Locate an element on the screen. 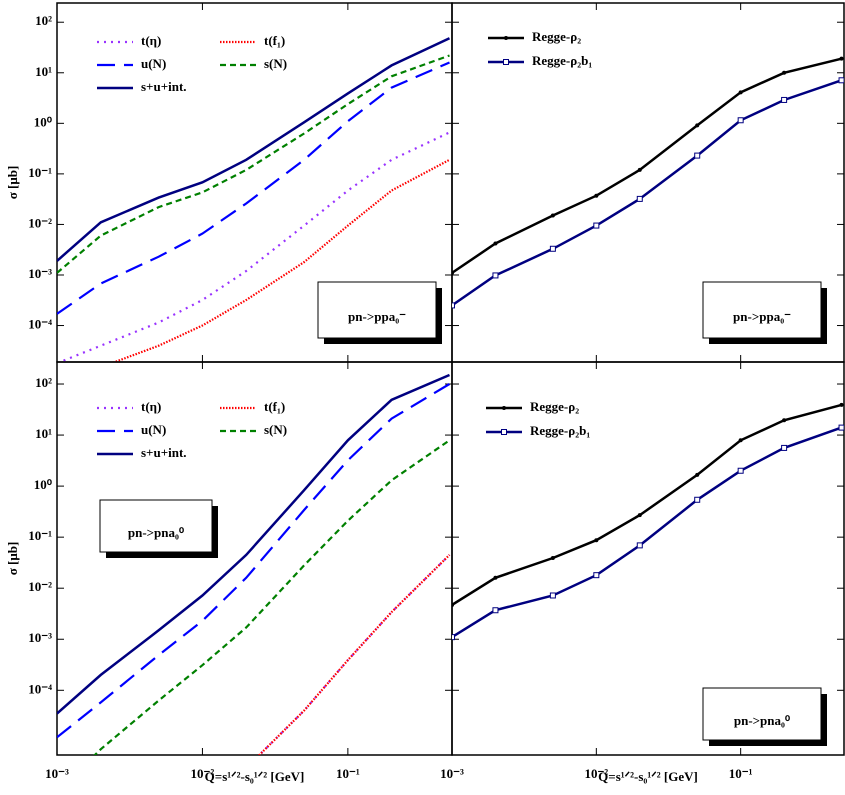  y-tick-label: 10⁻⁴ is located at coordinates (40, 688).